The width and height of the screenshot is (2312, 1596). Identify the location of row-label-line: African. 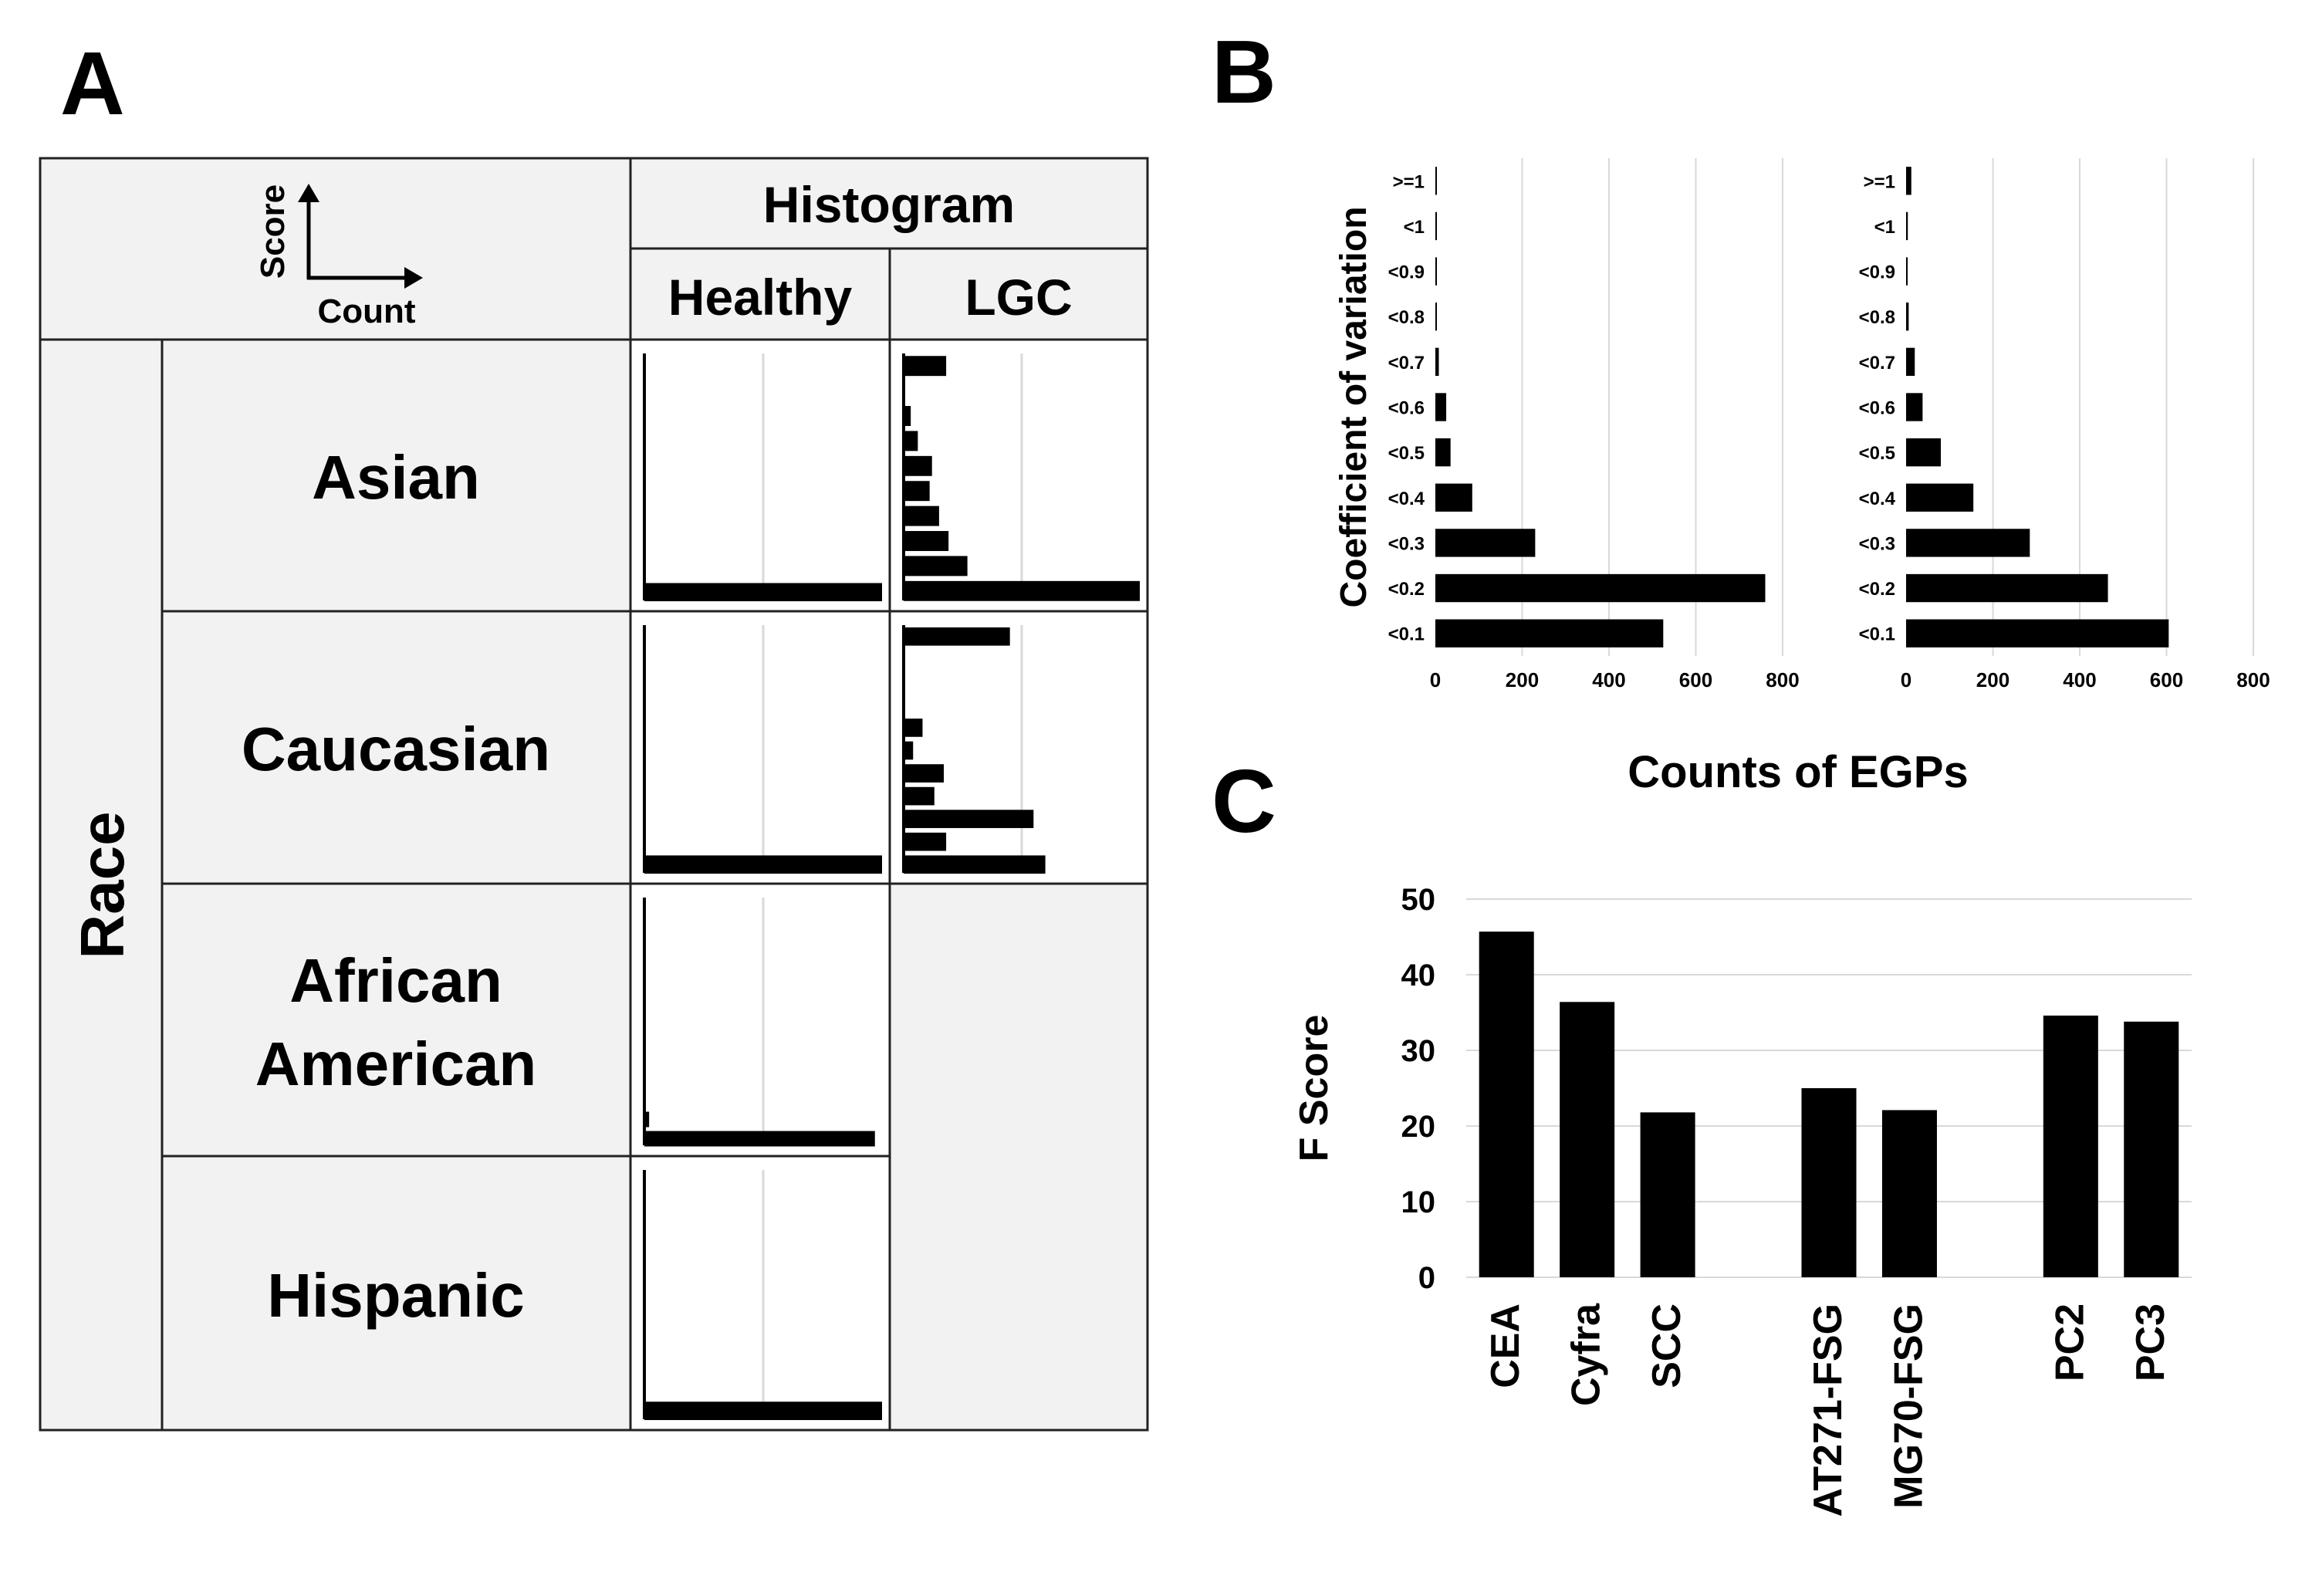
(395, 981).